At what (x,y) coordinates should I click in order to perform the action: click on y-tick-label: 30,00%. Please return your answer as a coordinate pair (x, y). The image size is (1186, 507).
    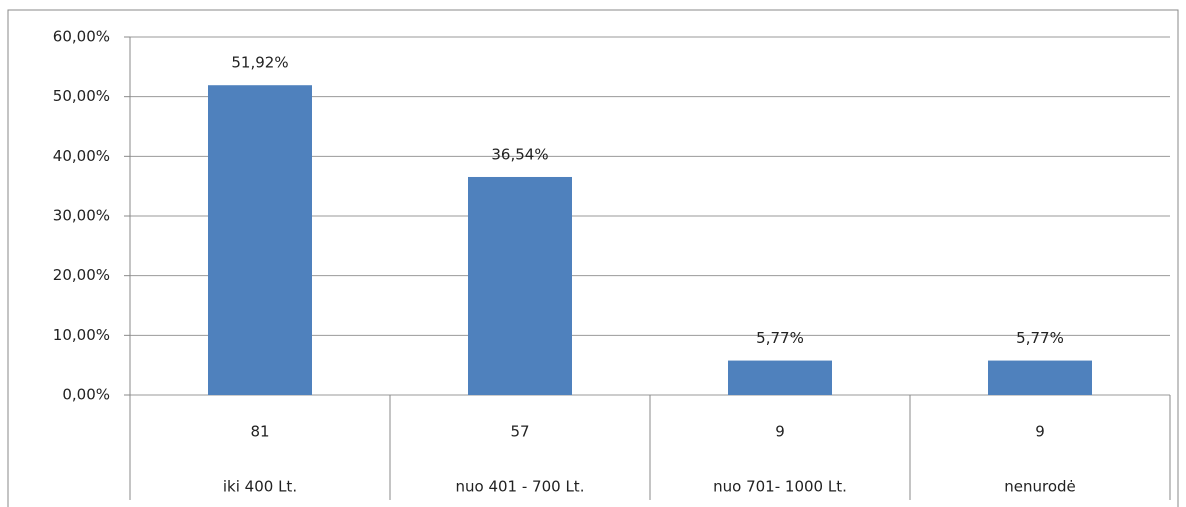
    Looking at the image, I should click on (81, 216).